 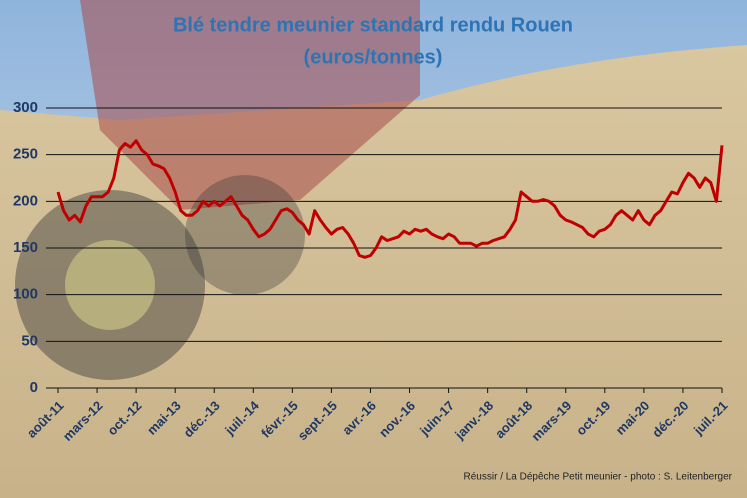 I want to click on background-hub, so click(x=110, y=285).